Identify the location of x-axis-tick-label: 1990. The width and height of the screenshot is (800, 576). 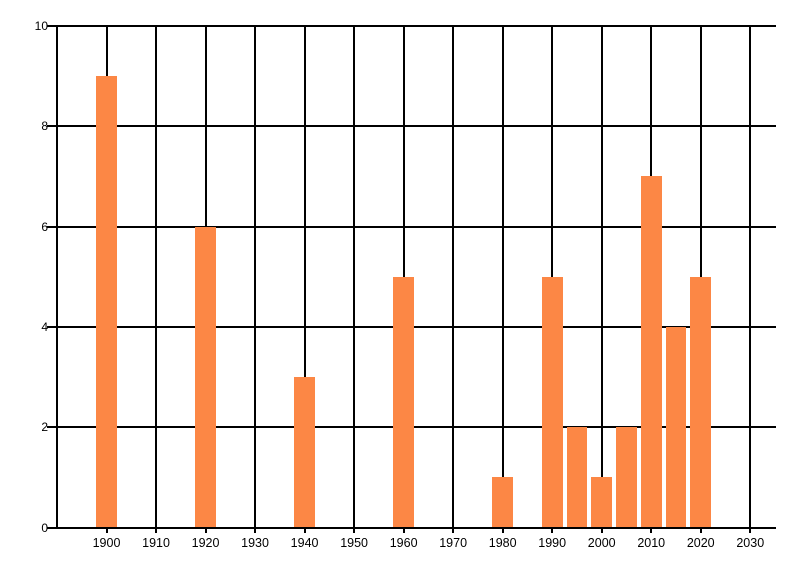
(552, 543).